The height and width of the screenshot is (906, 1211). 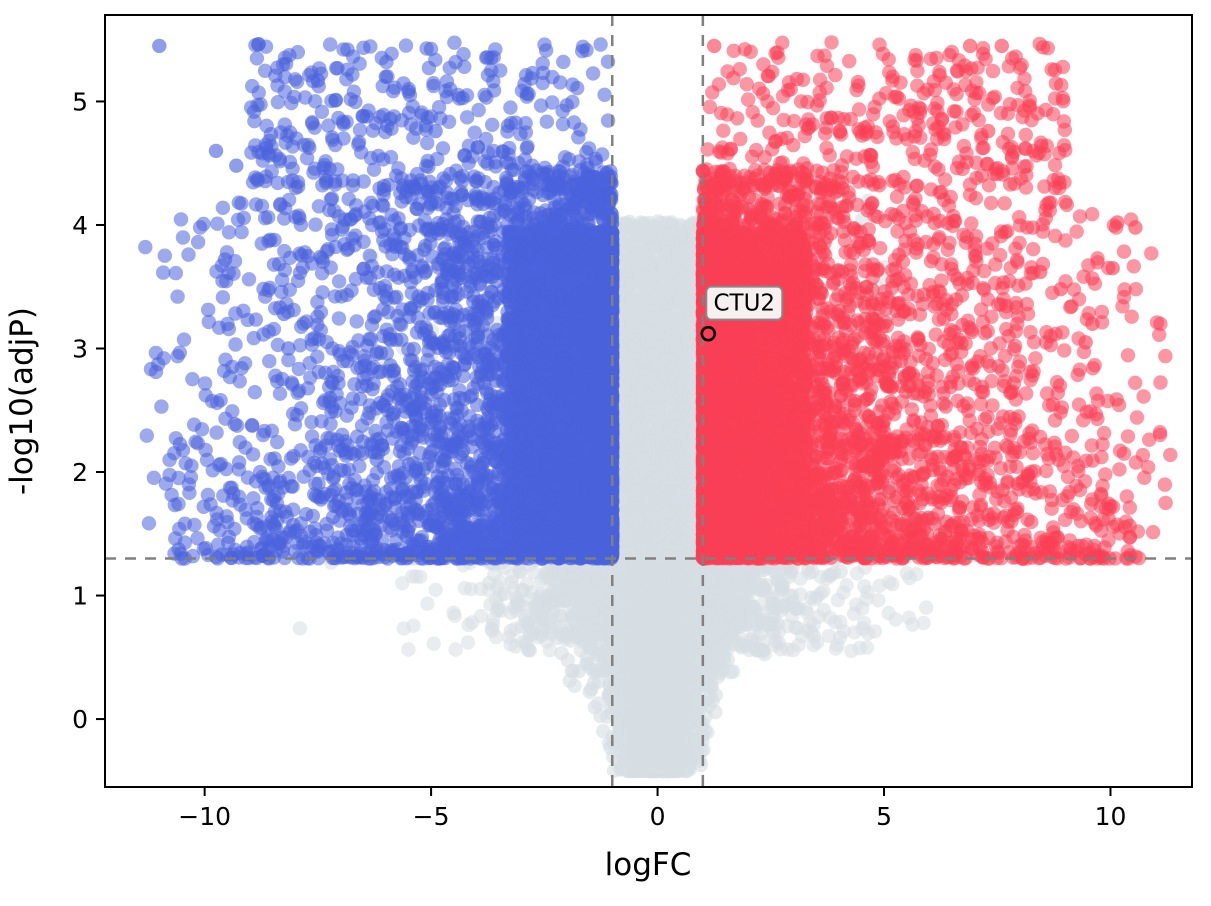 I want to click on annotation-layer: CTU2, so click(x=742, y=313).